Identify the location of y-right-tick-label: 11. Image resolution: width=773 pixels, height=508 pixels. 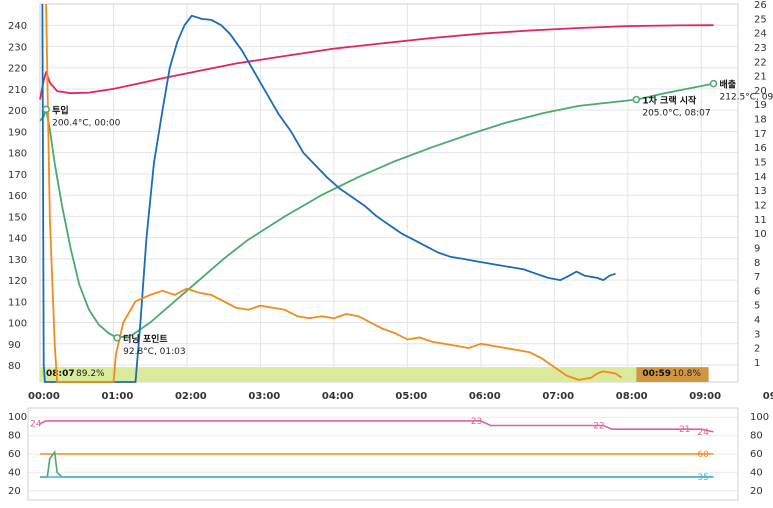
(760, 220).